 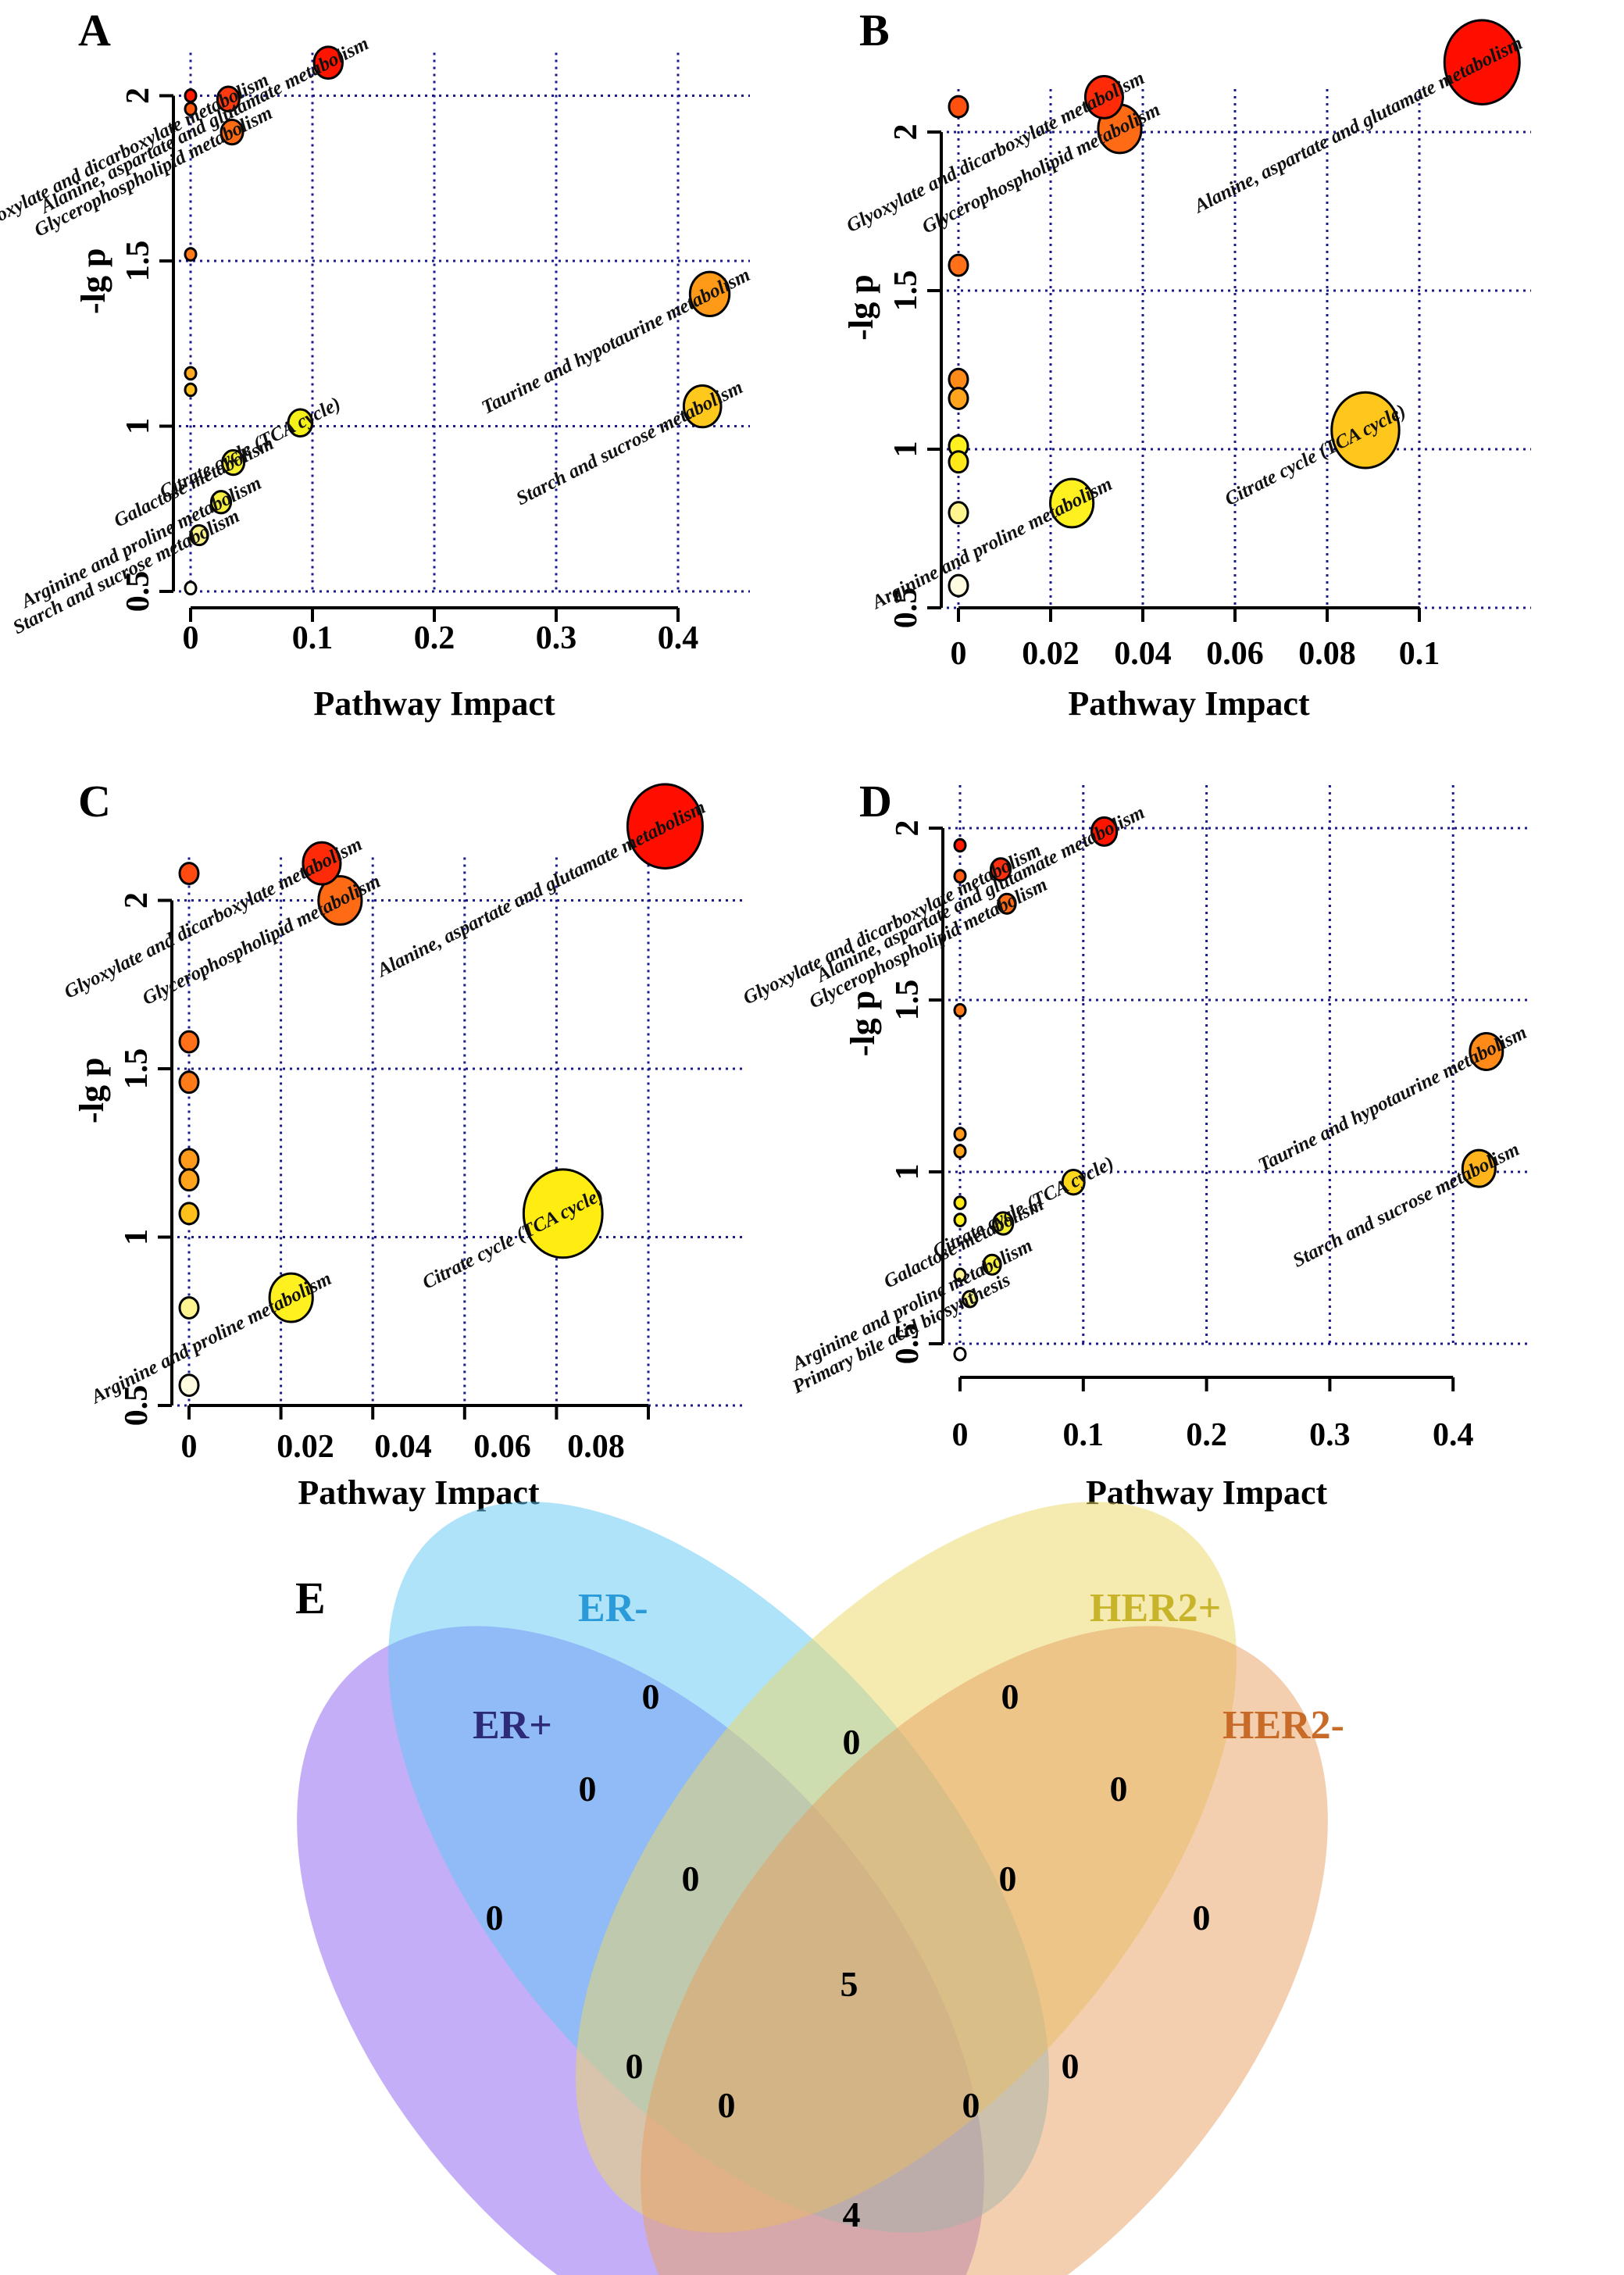 I want to click on venn-set-label: HER2+, so click(x=1155, y=1608).